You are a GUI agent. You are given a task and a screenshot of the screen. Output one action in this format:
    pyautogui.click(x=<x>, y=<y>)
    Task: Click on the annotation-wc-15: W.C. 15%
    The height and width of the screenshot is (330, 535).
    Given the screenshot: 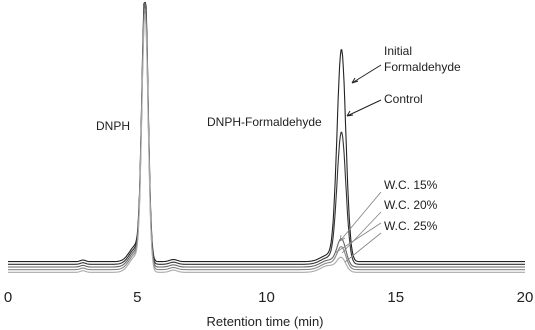 What is the action you would take?
    pyautogui.click(x=411, y=185)
    